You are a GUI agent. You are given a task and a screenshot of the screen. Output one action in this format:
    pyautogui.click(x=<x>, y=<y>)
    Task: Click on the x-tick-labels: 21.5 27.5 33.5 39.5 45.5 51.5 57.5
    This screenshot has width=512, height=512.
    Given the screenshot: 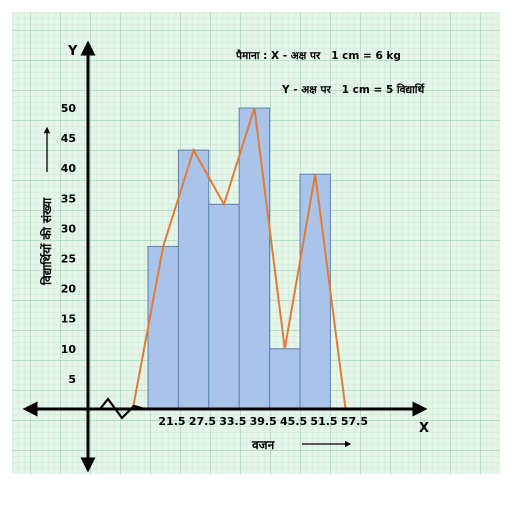 What is the action you would take?
    pyautogui.click(x=263, y=421)
    